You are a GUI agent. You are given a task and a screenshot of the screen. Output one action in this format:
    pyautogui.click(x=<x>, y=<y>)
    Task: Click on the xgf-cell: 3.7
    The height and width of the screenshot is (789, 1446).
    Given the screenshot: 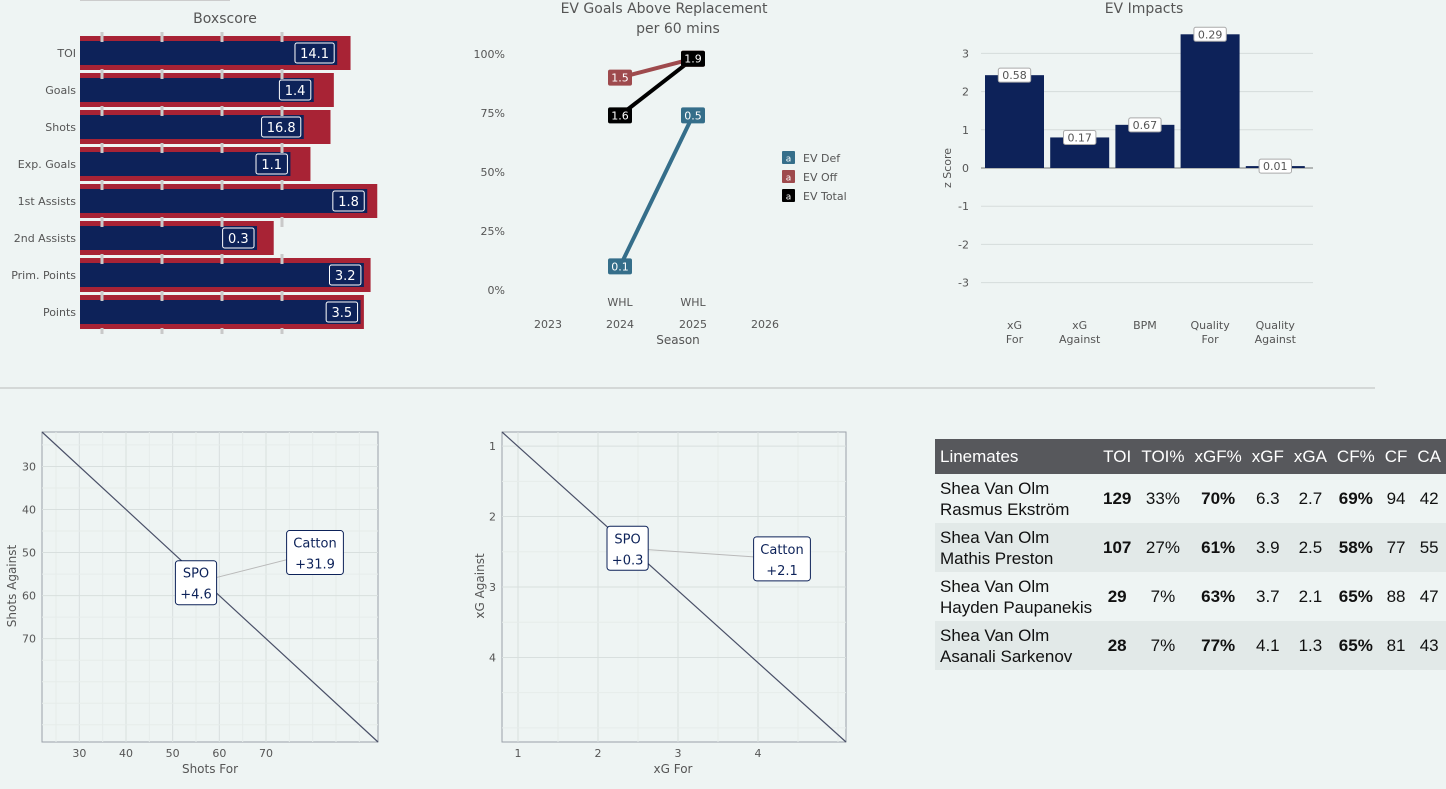 What is the action you would take?
    pyautogui.click(x=1267, y=596)
    